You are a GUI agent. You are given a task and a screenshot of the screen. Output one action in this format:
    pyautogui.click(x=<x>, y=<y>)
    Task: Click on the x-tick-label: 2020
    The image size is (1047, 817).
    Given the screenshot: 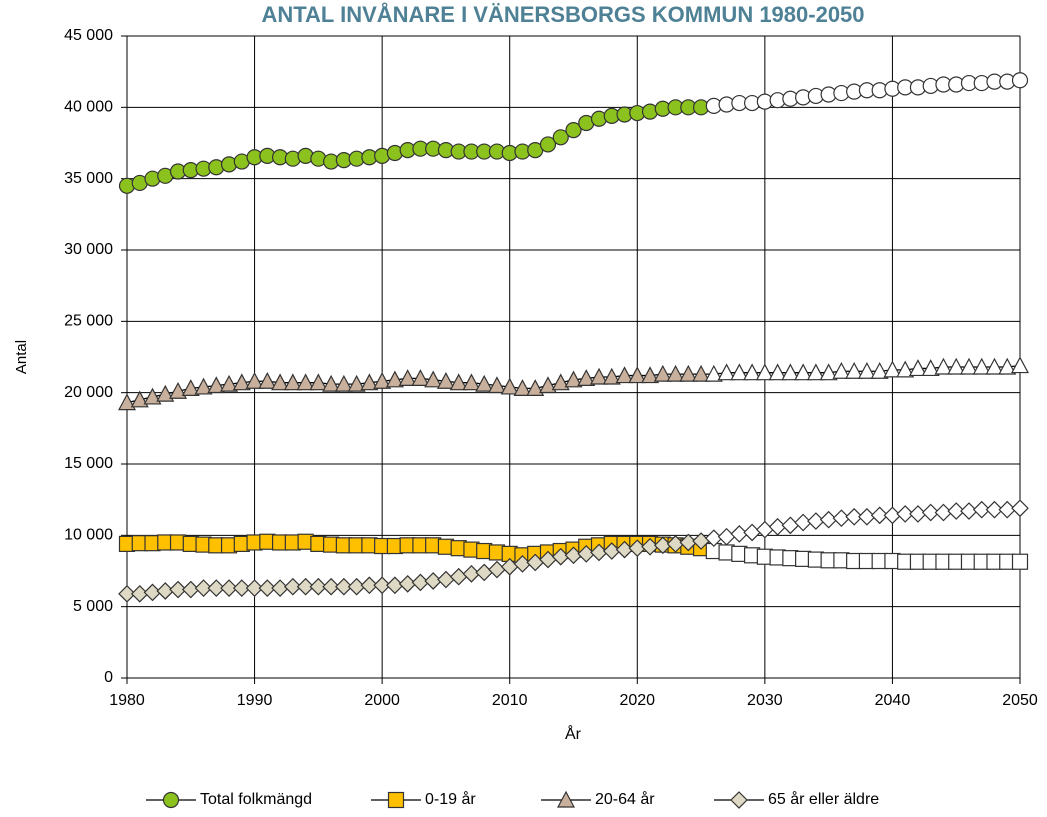 What is the action you would take?
    pyautogui.click(x=637, y=700)
    